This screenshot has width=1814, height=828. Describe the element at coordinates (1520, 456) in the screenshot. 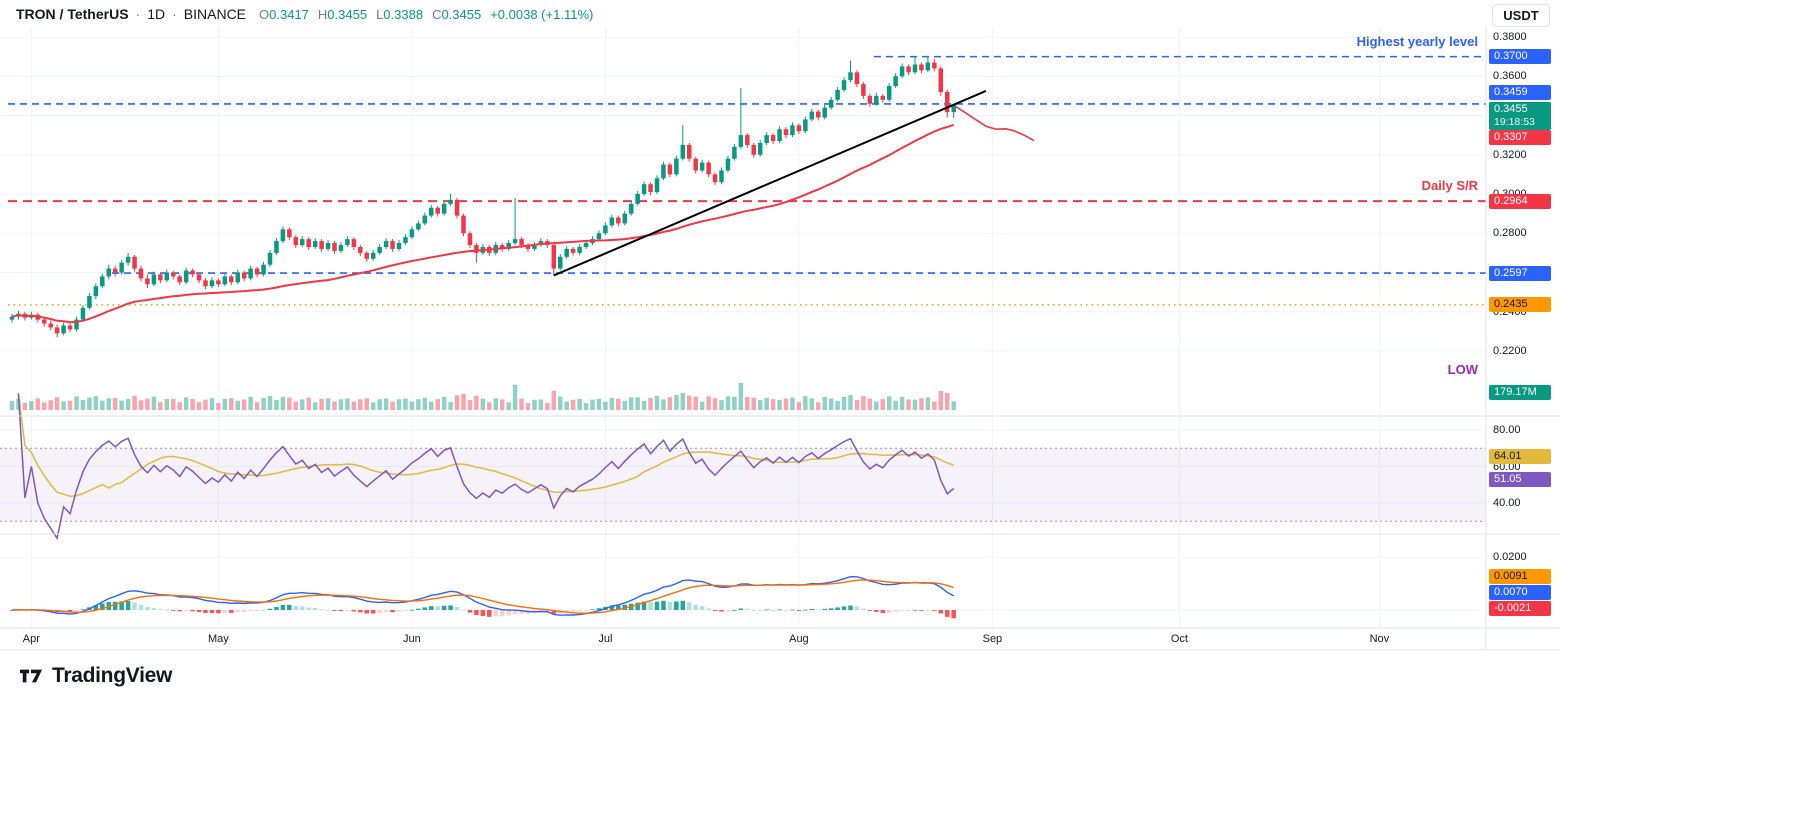

I see `axis-chip-rsi-ma: 64.01` at that location.